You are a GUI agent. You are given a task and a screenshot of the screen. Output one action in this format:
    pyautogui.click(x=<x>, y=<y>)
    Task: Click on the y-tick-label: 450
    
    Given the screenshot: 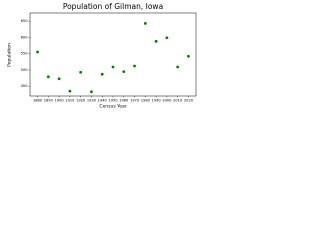 What is the action you would take?
    pyautogui.click(x=25, y=86)
    